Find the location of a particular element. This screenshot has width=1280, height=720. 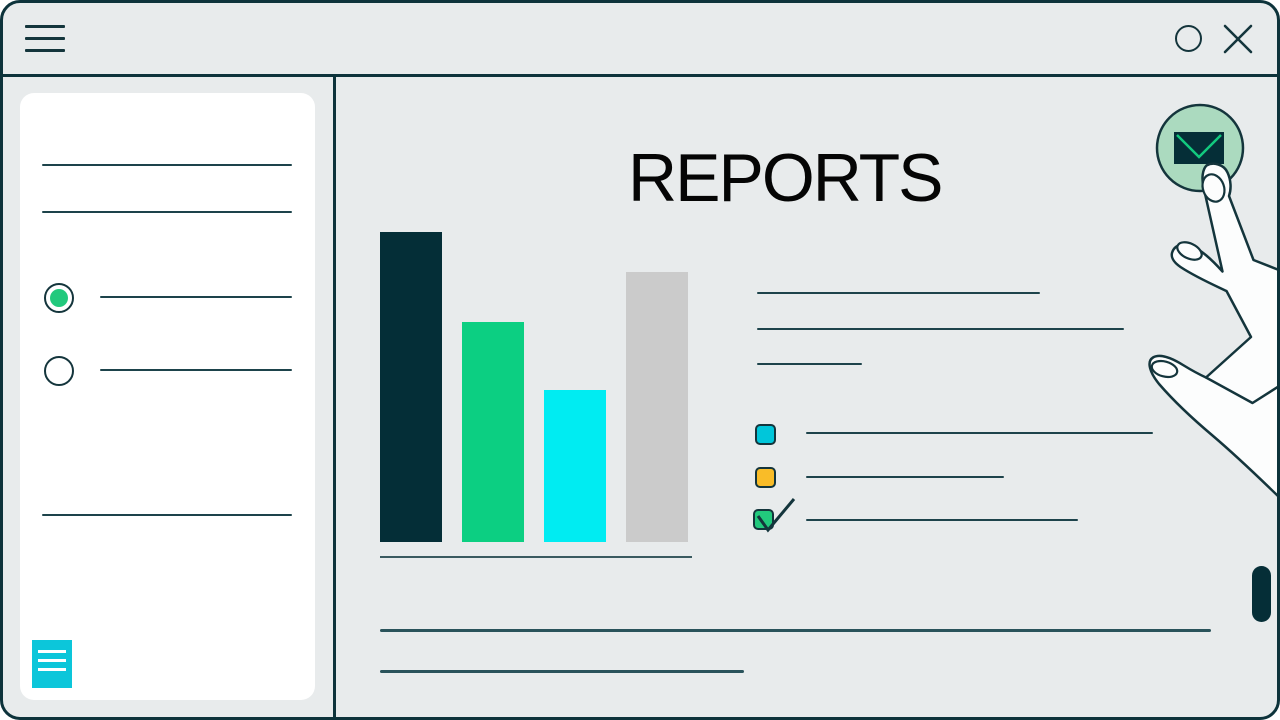

scrollbar-thumb is located at coordinates (1261, 594).